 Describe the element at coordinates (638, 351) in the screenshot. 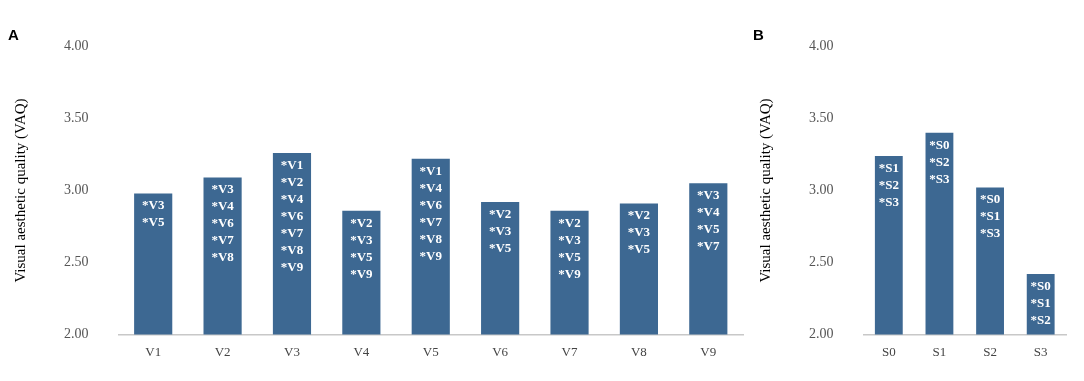

I see `x-tick-label: V8` at that location.